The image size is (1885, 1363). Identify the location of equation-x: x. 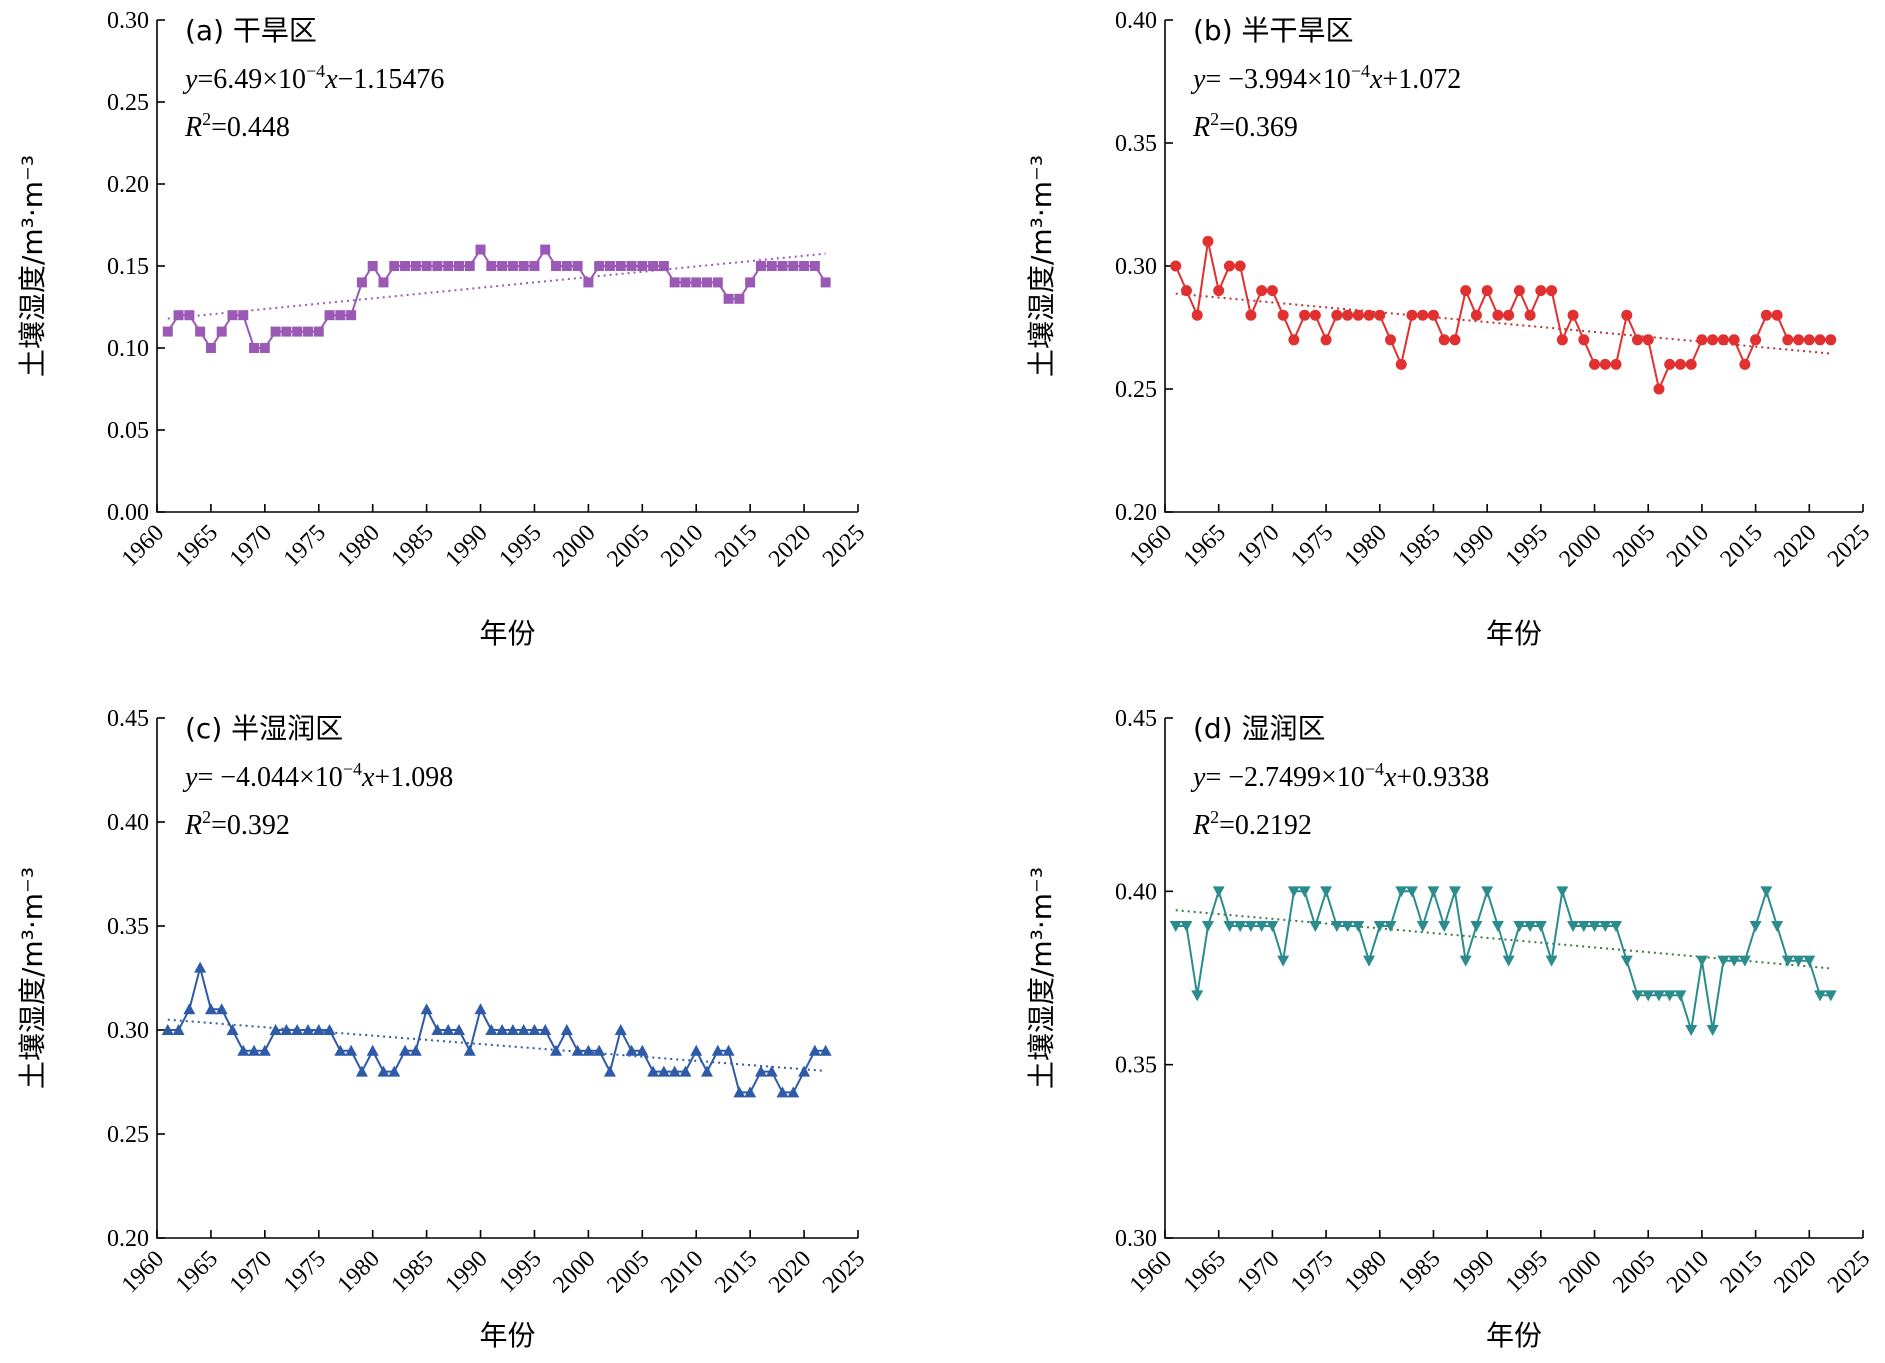
(1390, 777).